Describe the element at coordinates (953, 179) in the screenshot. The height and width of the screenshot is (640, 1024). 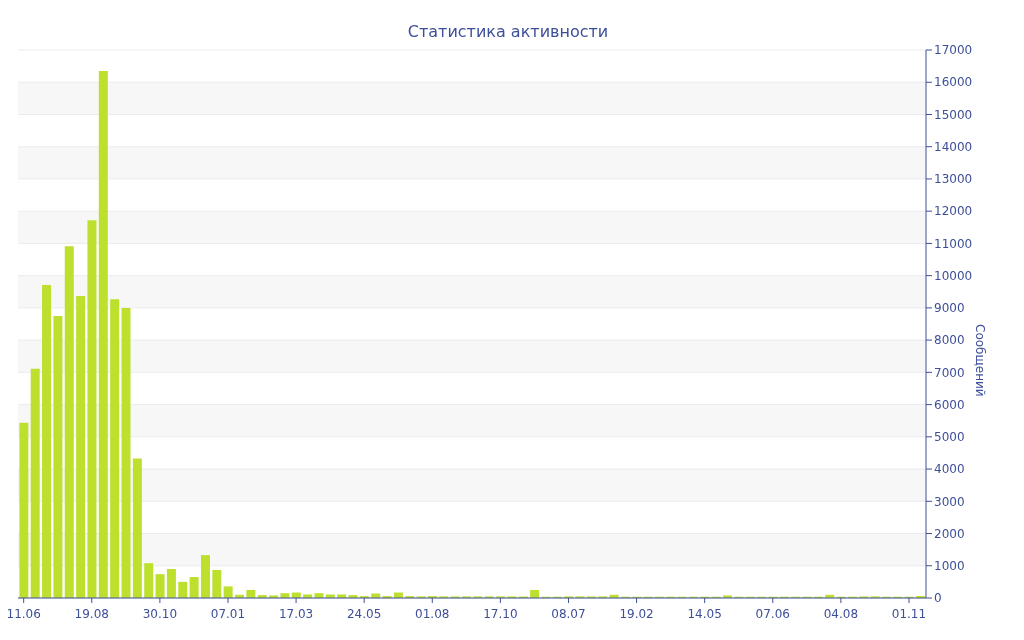
I see `y-tick-label: 13000` at that location.